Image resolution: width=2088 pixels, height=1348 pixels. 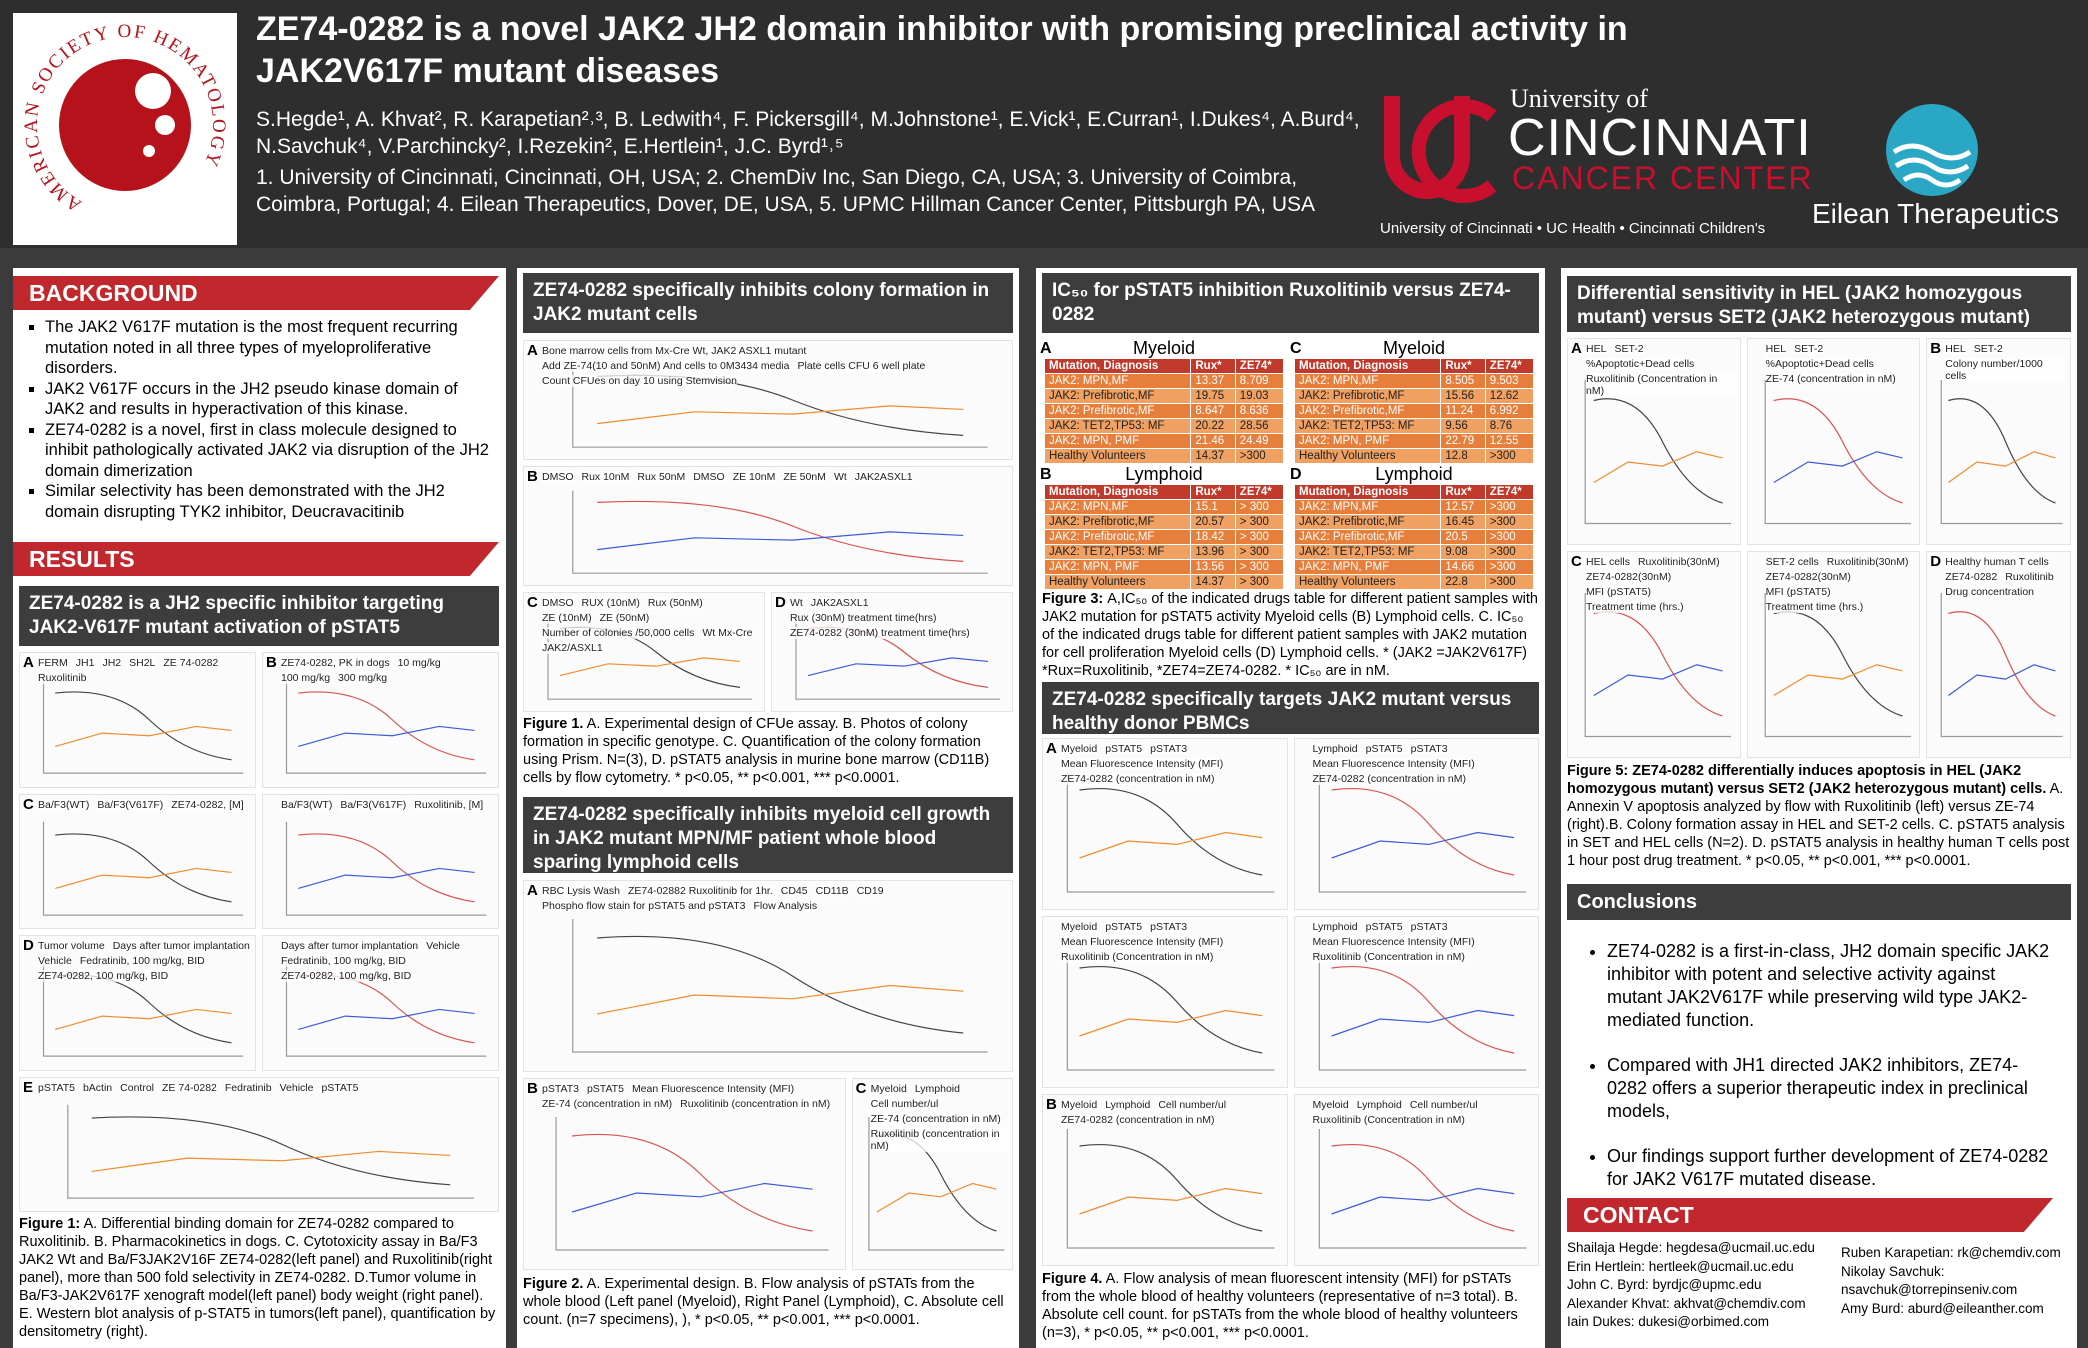 What do you see at coordinates (1213, 582) in the screenshot?
I see `table-cell: 14.37` at bounding box center [1213, 582].